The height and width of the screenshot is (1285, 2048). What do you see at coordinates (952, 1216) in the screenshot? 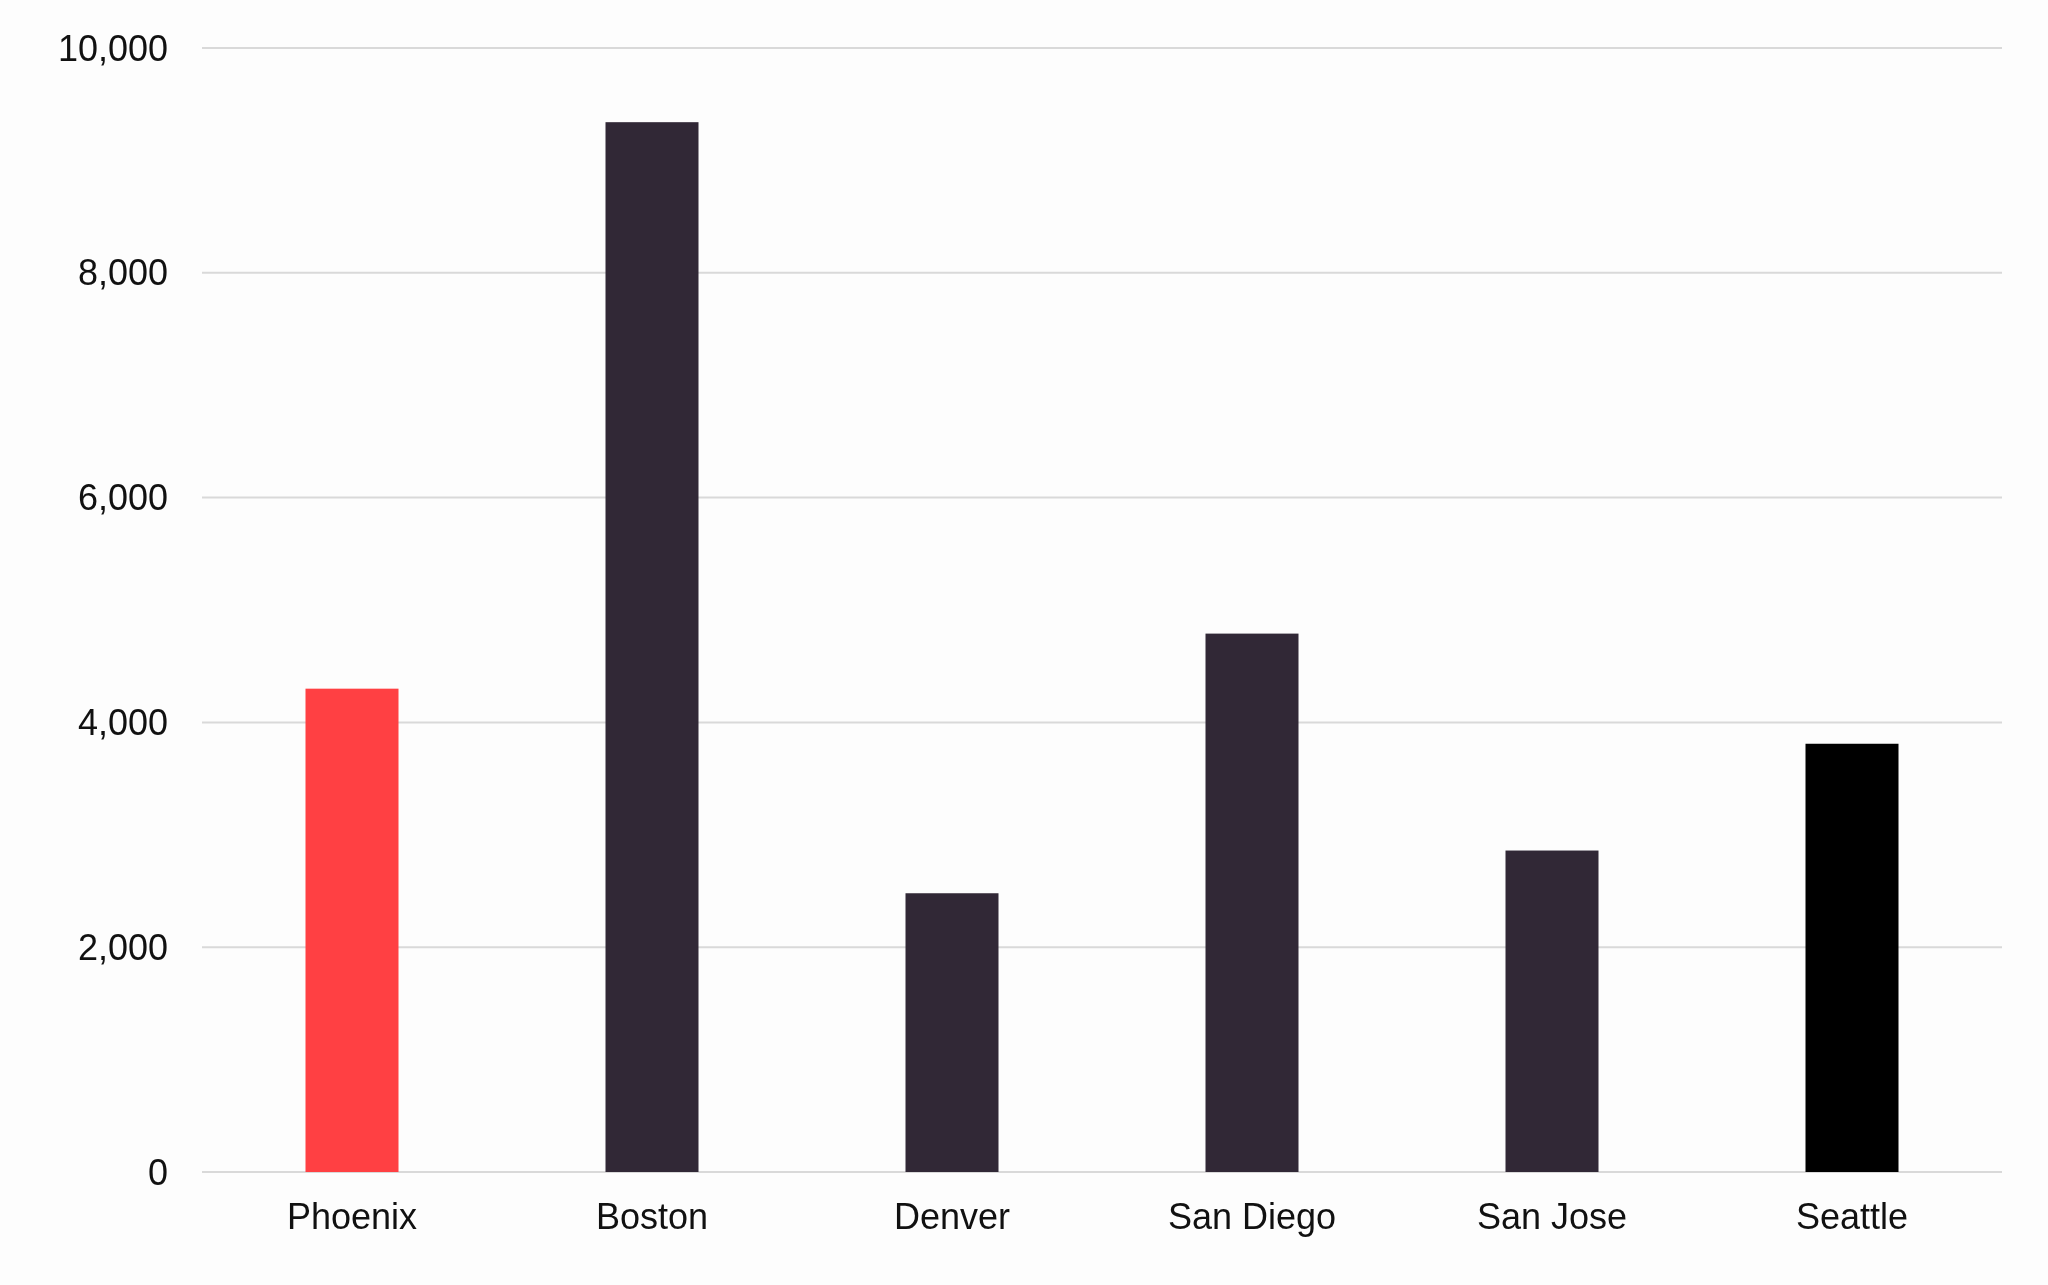
I see `x-tick-label: Denver` at bounding box center [952, 1216].